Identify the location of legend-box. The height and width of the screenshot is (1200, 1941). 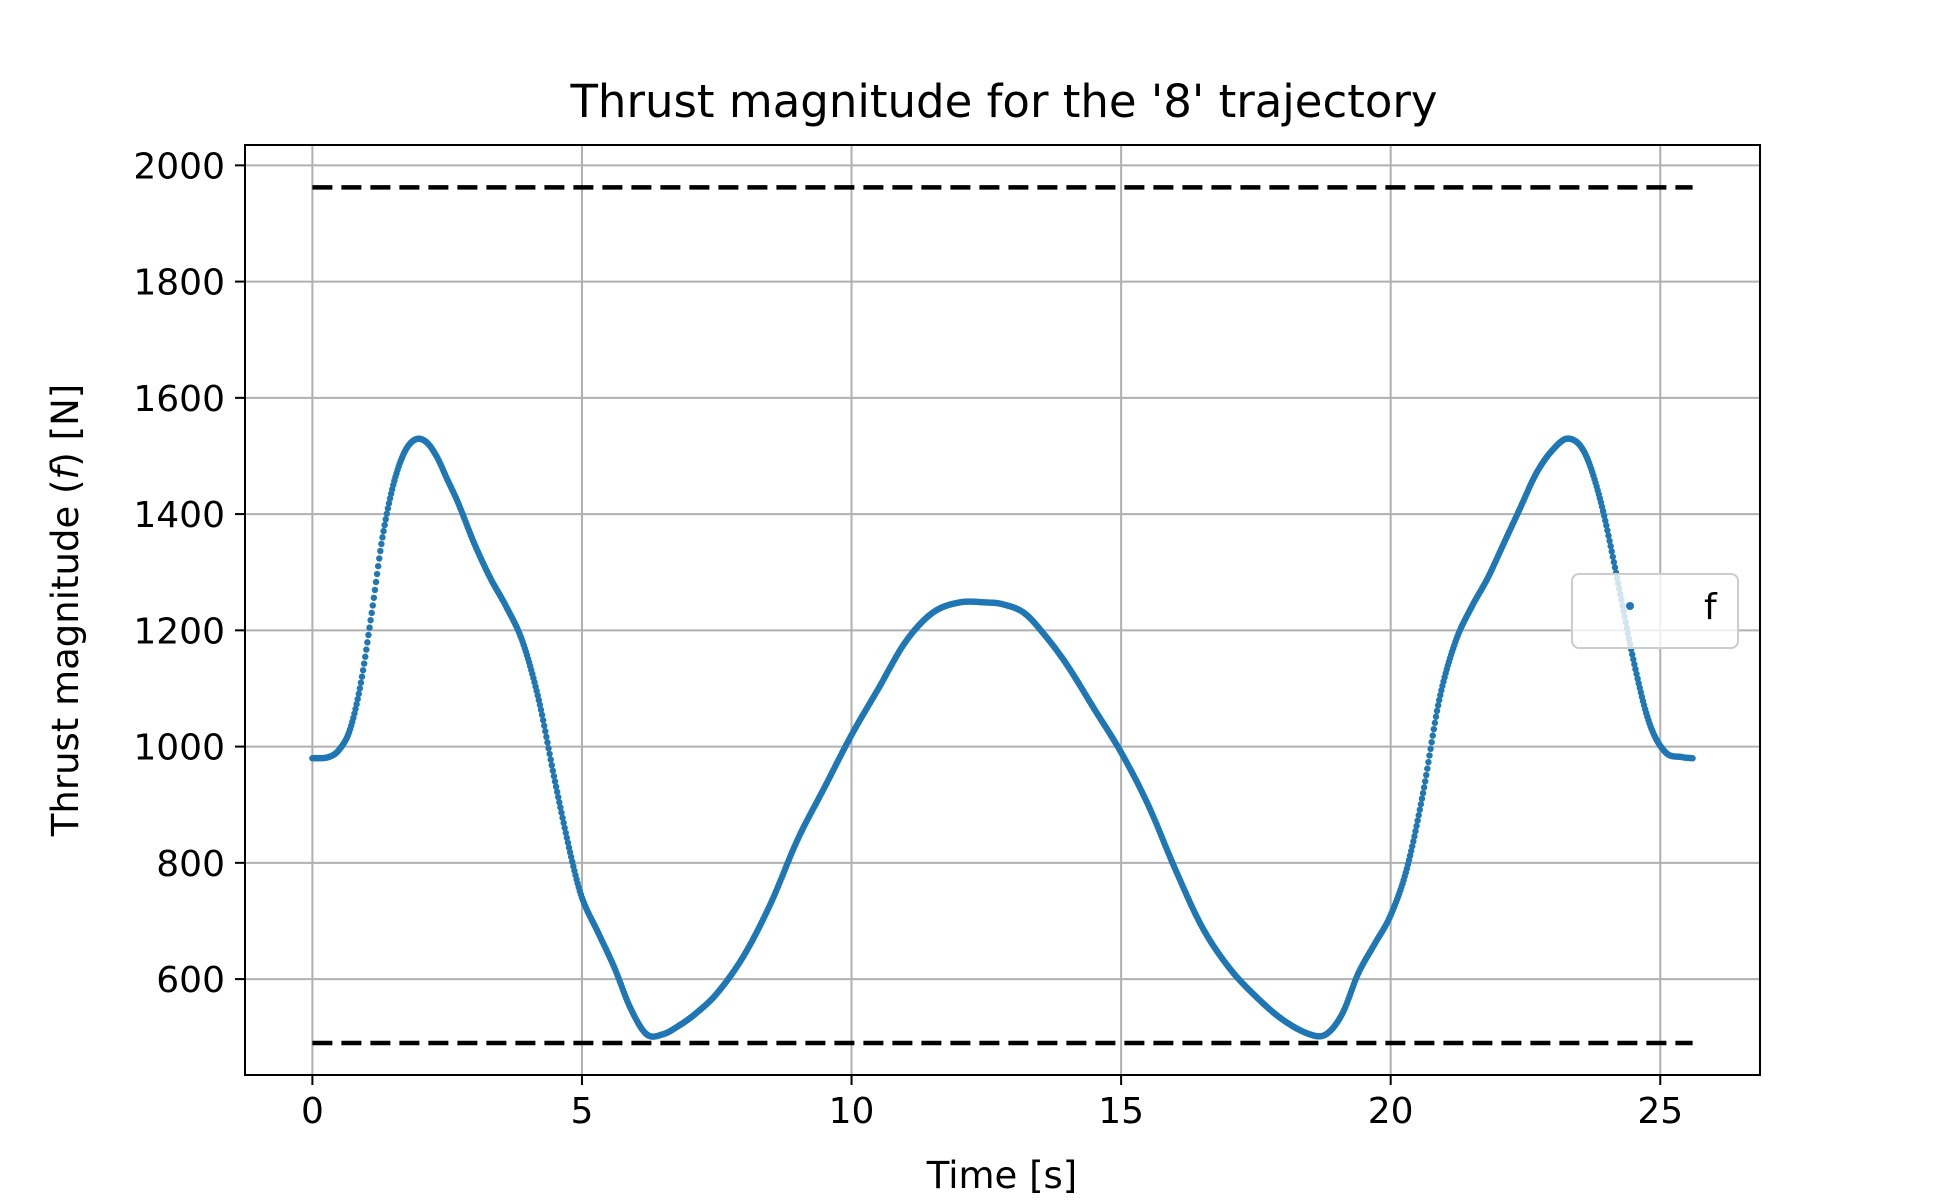
(1655, 611).